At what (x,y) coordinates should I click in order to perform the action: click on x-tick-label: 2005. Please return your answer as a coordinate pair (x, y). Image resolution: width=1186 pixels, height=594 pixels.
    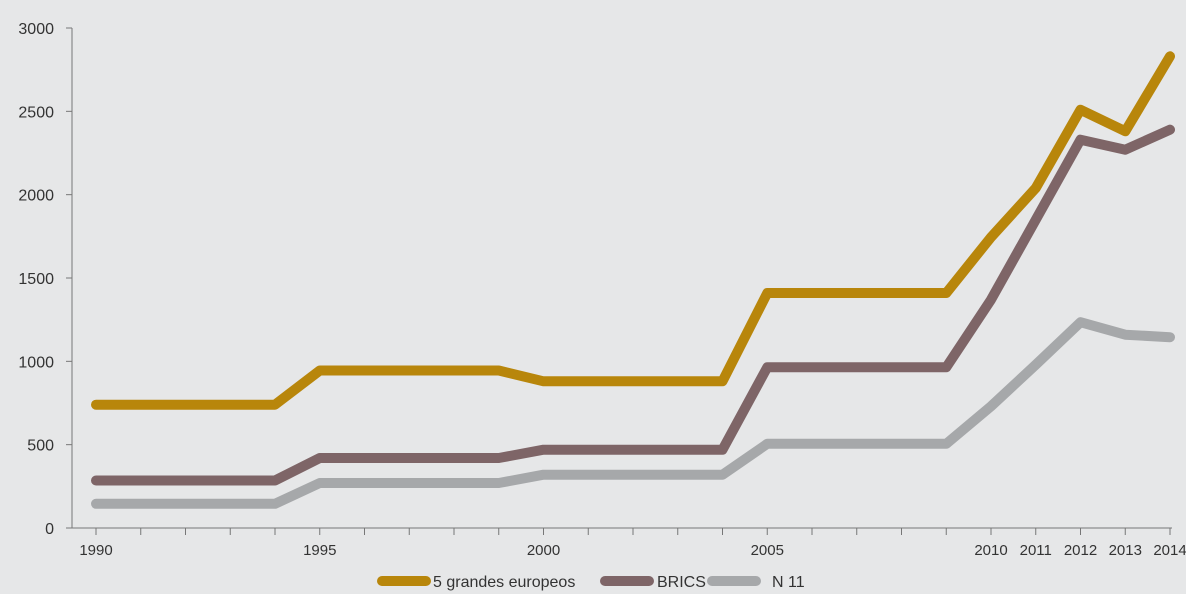
    Looking at the image, I should click on (767, 550).